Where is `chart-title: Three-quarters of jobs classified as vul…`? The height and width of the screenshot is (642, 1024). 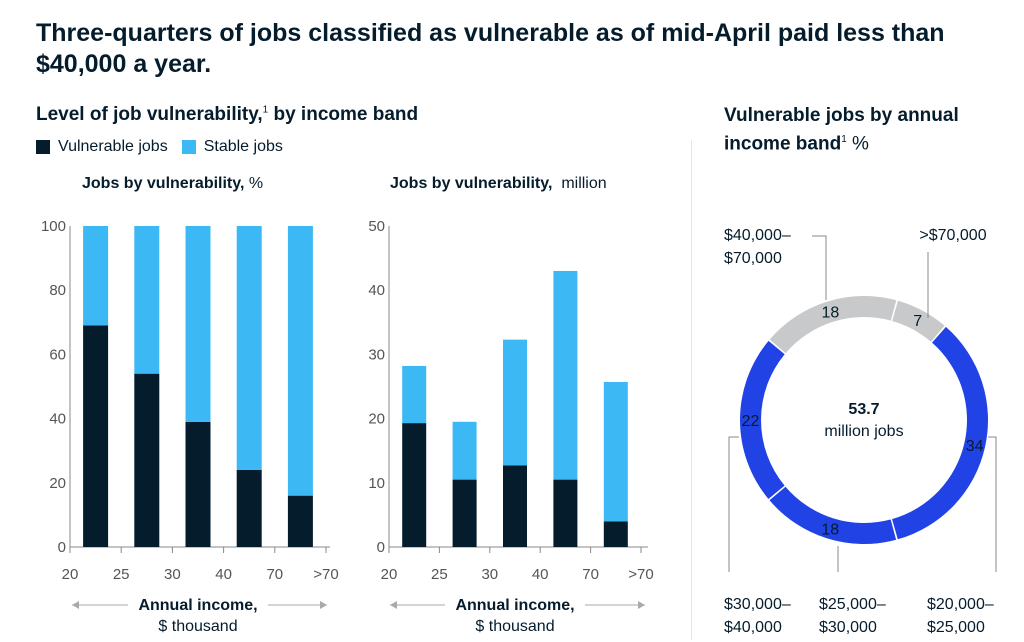 chart-title: Three-quarters of jobs classified as vul… is located at coordinates (490, 48).